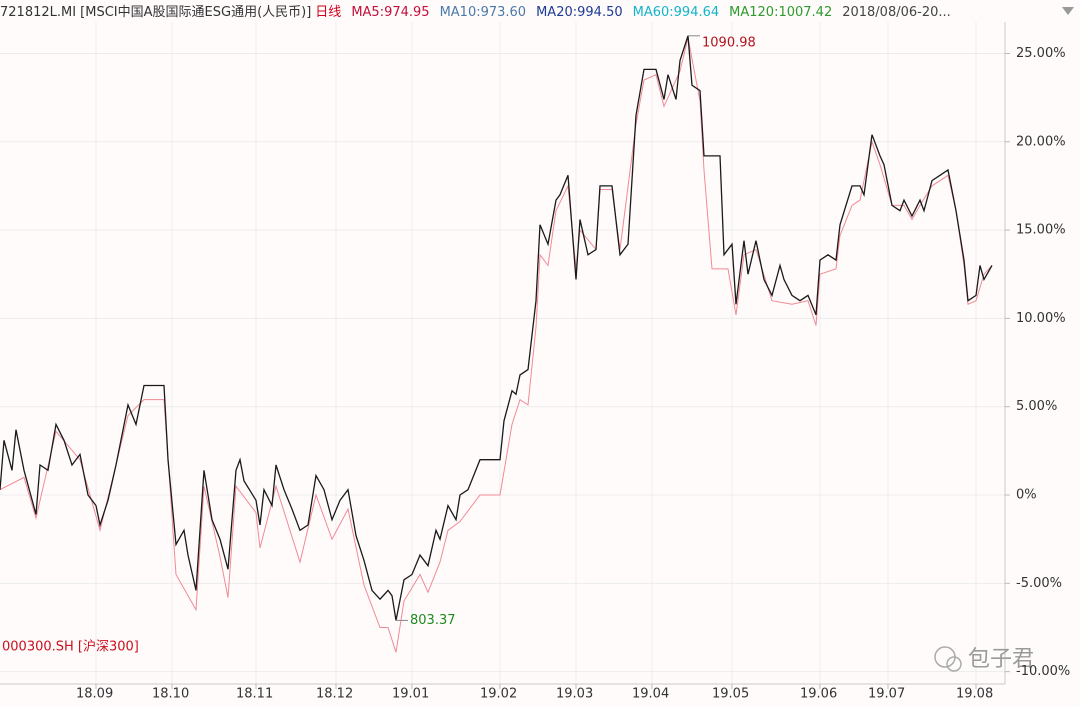  Describe the element at coordinates (1041, 318) in the screenshot. I see `y-tick-label: 10.00%` at that location.